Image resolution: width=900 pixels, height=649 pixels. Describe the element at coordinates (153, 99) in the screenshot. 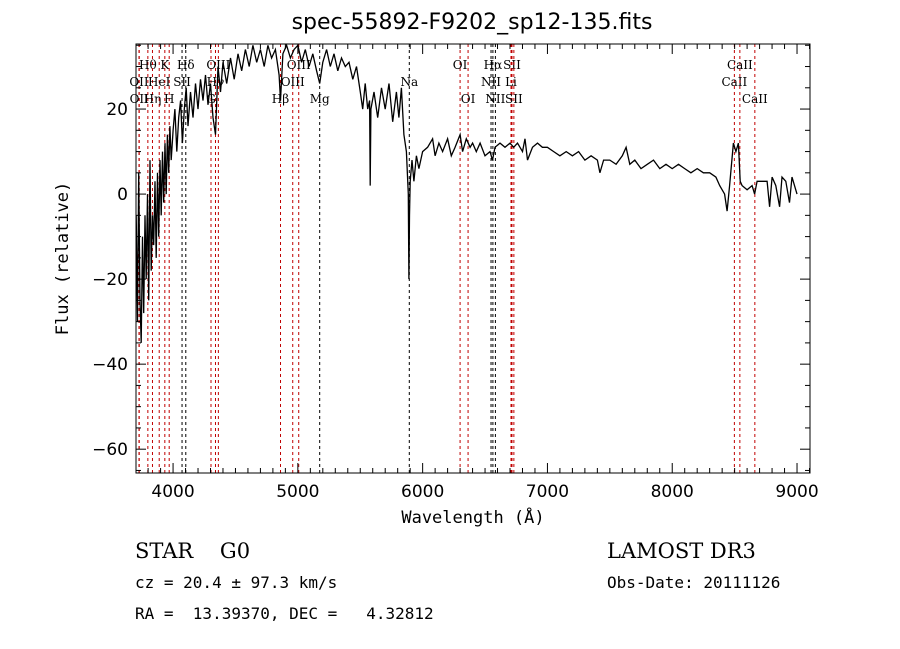

I see `line-label: Hη` at that location.